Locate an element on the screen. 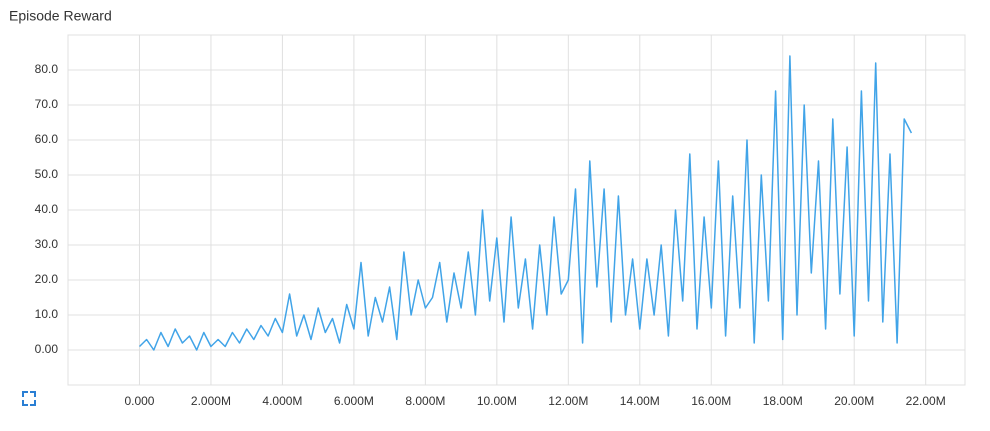 The height and width of the screenshot is (431, 990). y-tick-label: 60.0 is located at coordinates (47, 139).